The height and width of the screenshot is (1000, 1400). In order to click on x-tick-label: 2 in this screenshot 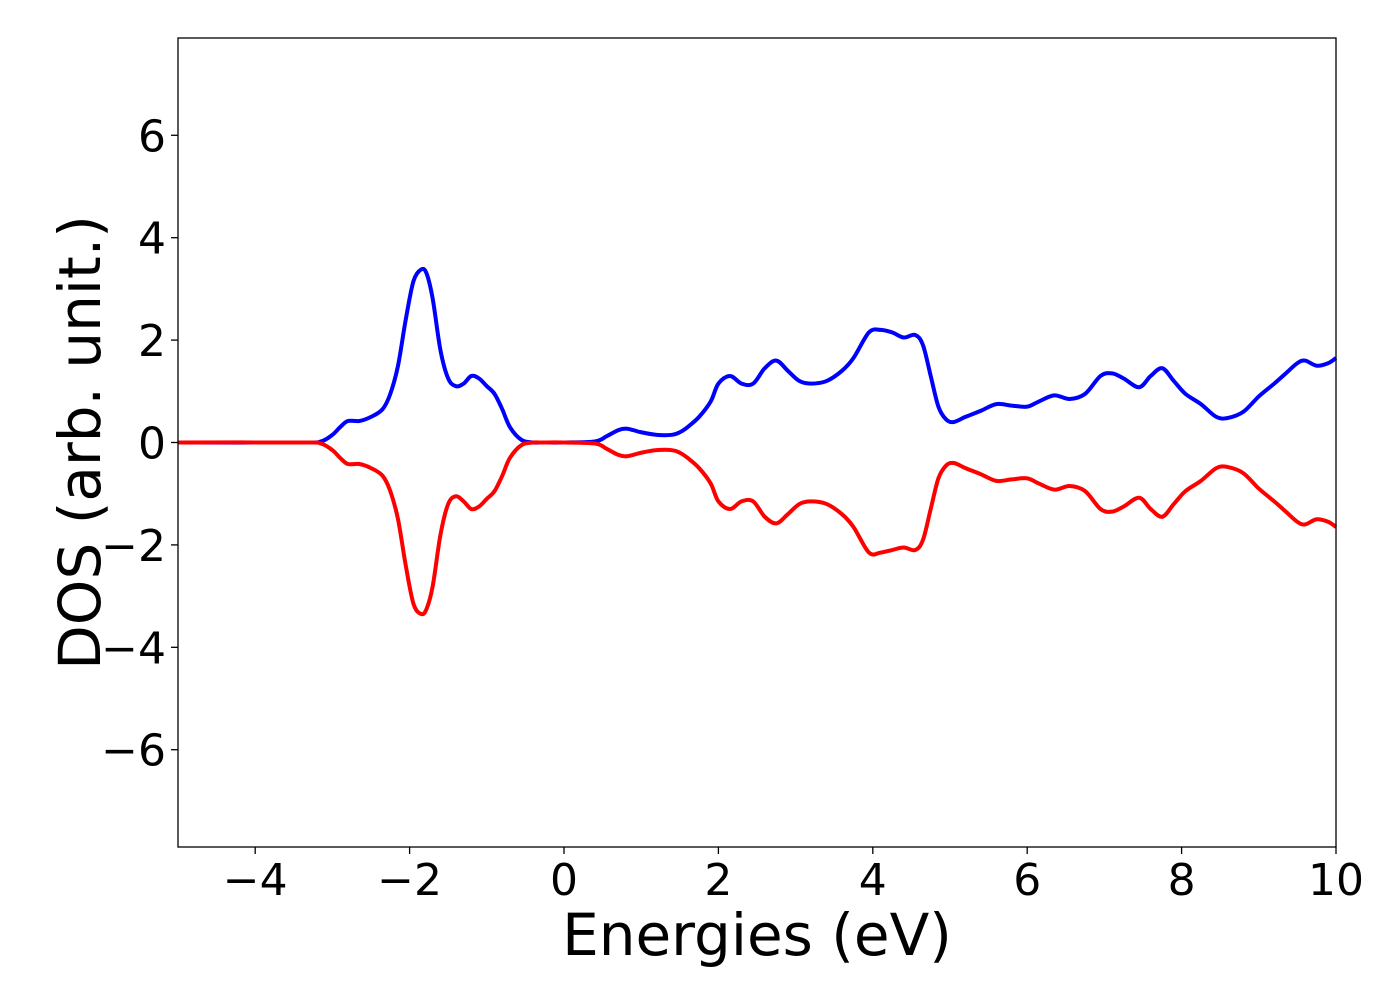, I will do `click(718, 880)`.